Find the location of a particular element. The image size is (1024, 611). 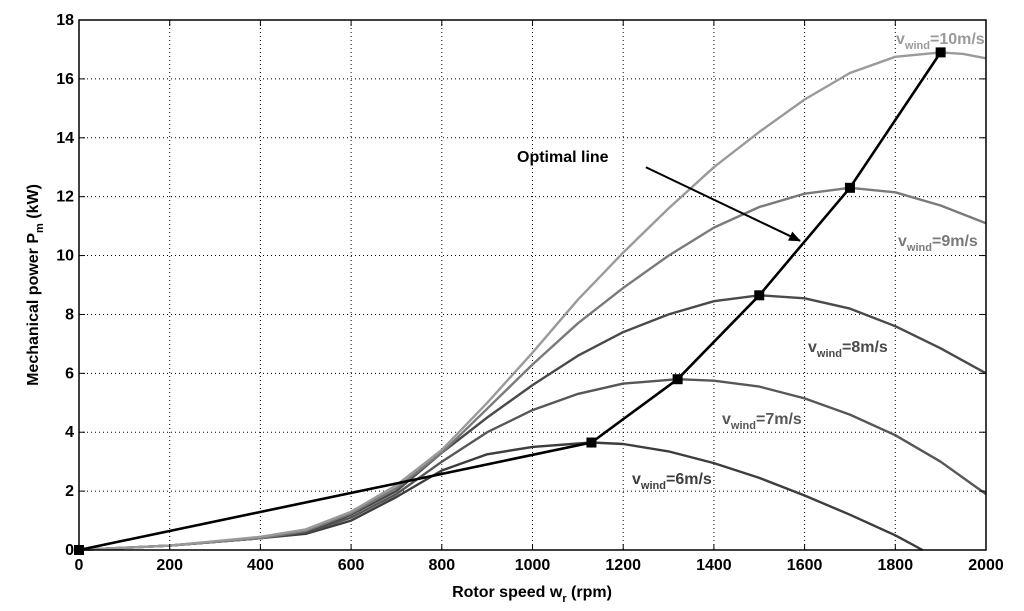

x-tick-label: 1600 is located at coordinates (805, 565).